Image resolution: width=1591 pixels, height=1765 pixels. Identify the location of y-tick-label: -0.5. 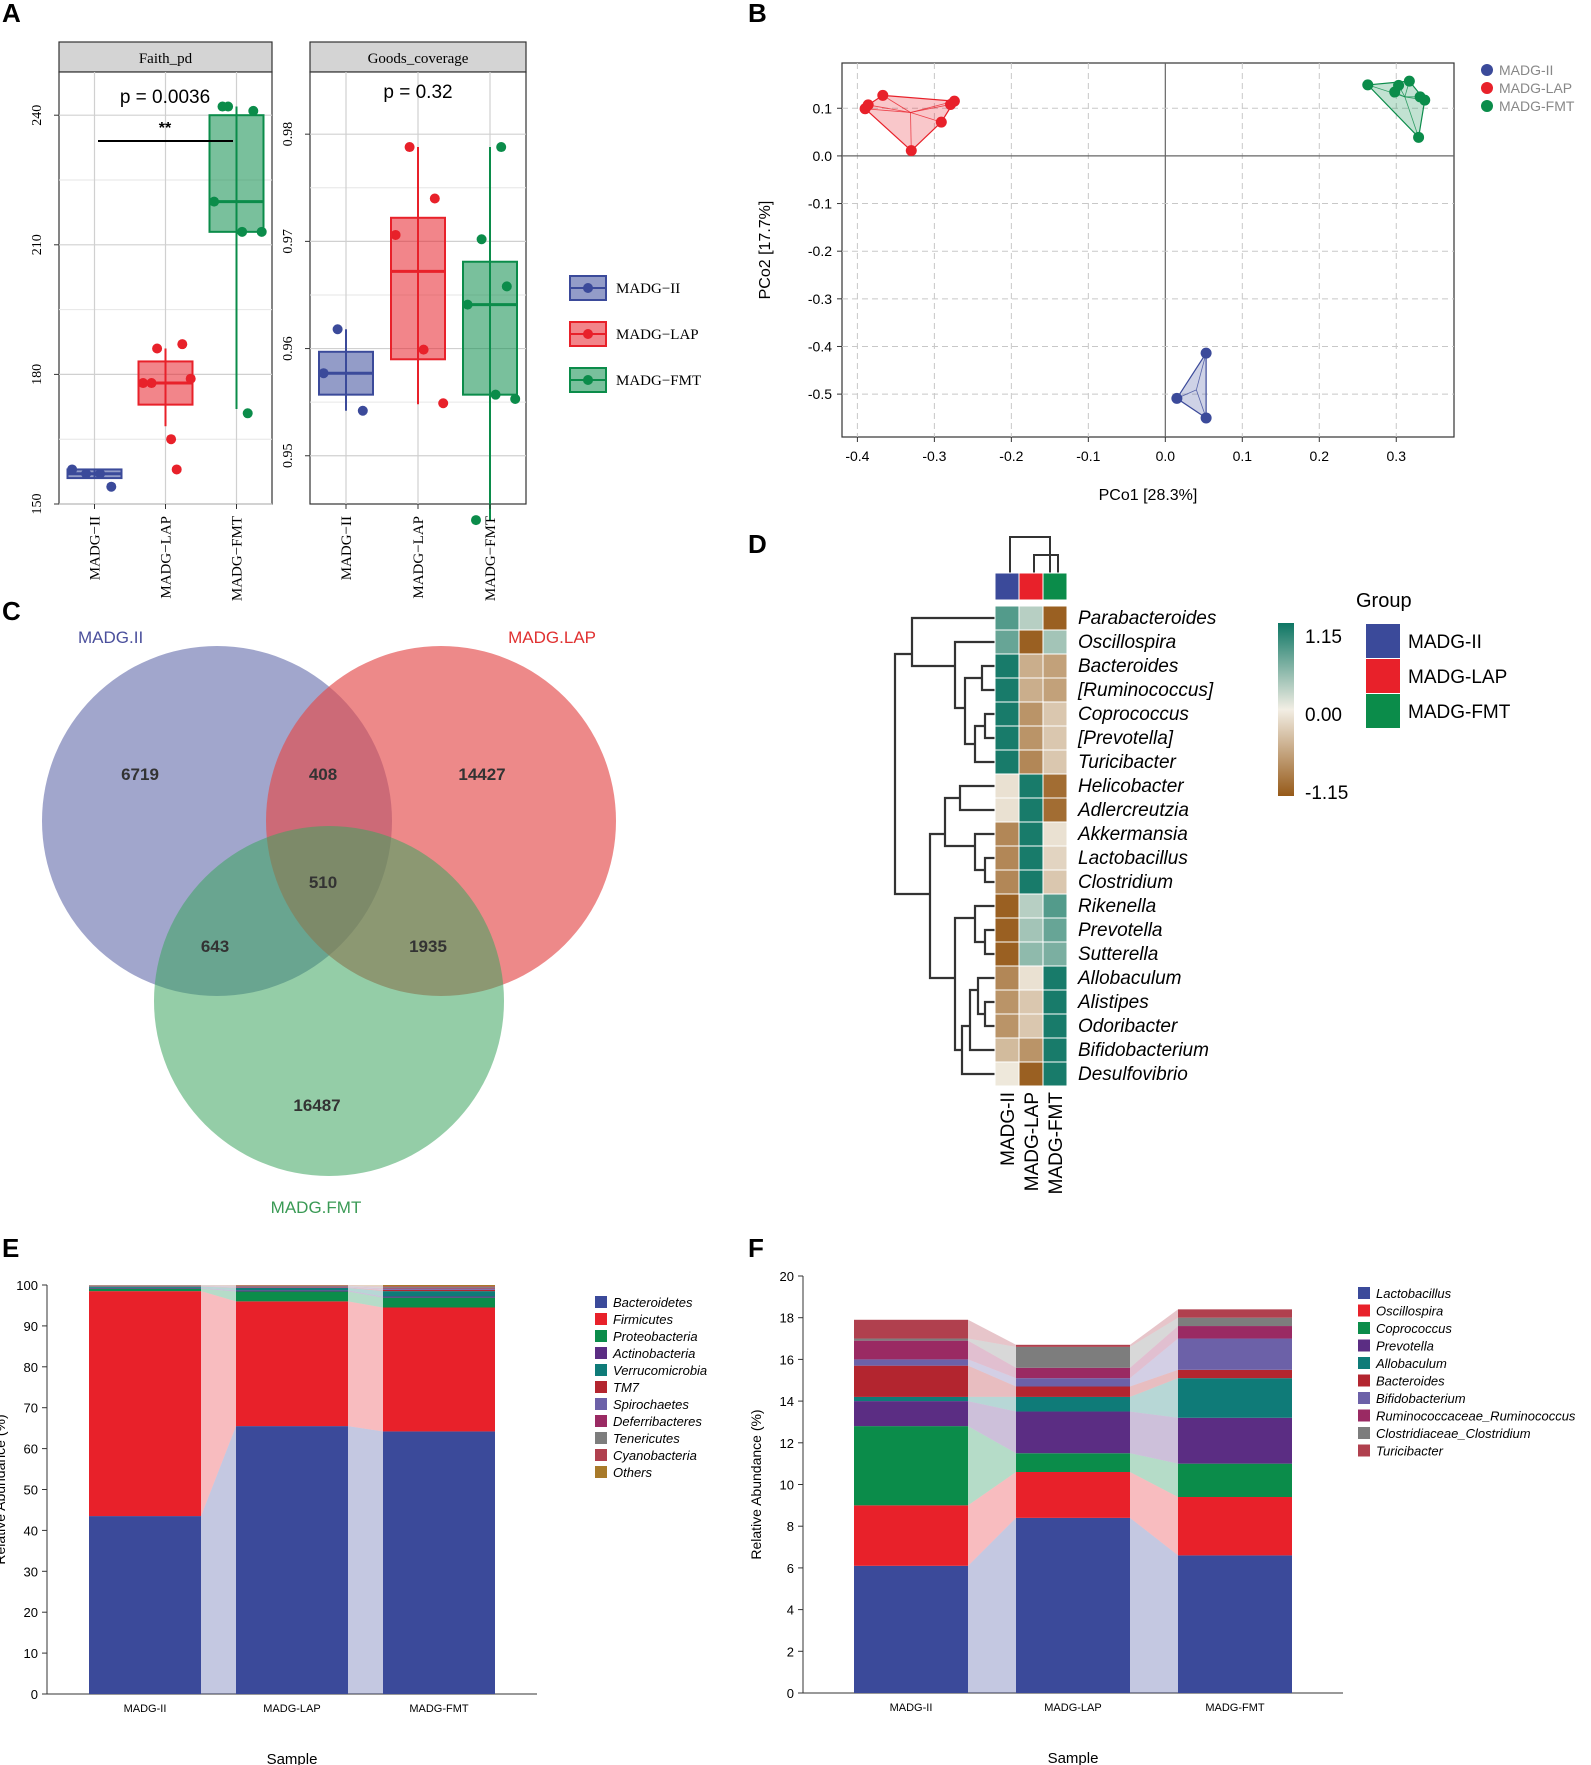
(820, 394).